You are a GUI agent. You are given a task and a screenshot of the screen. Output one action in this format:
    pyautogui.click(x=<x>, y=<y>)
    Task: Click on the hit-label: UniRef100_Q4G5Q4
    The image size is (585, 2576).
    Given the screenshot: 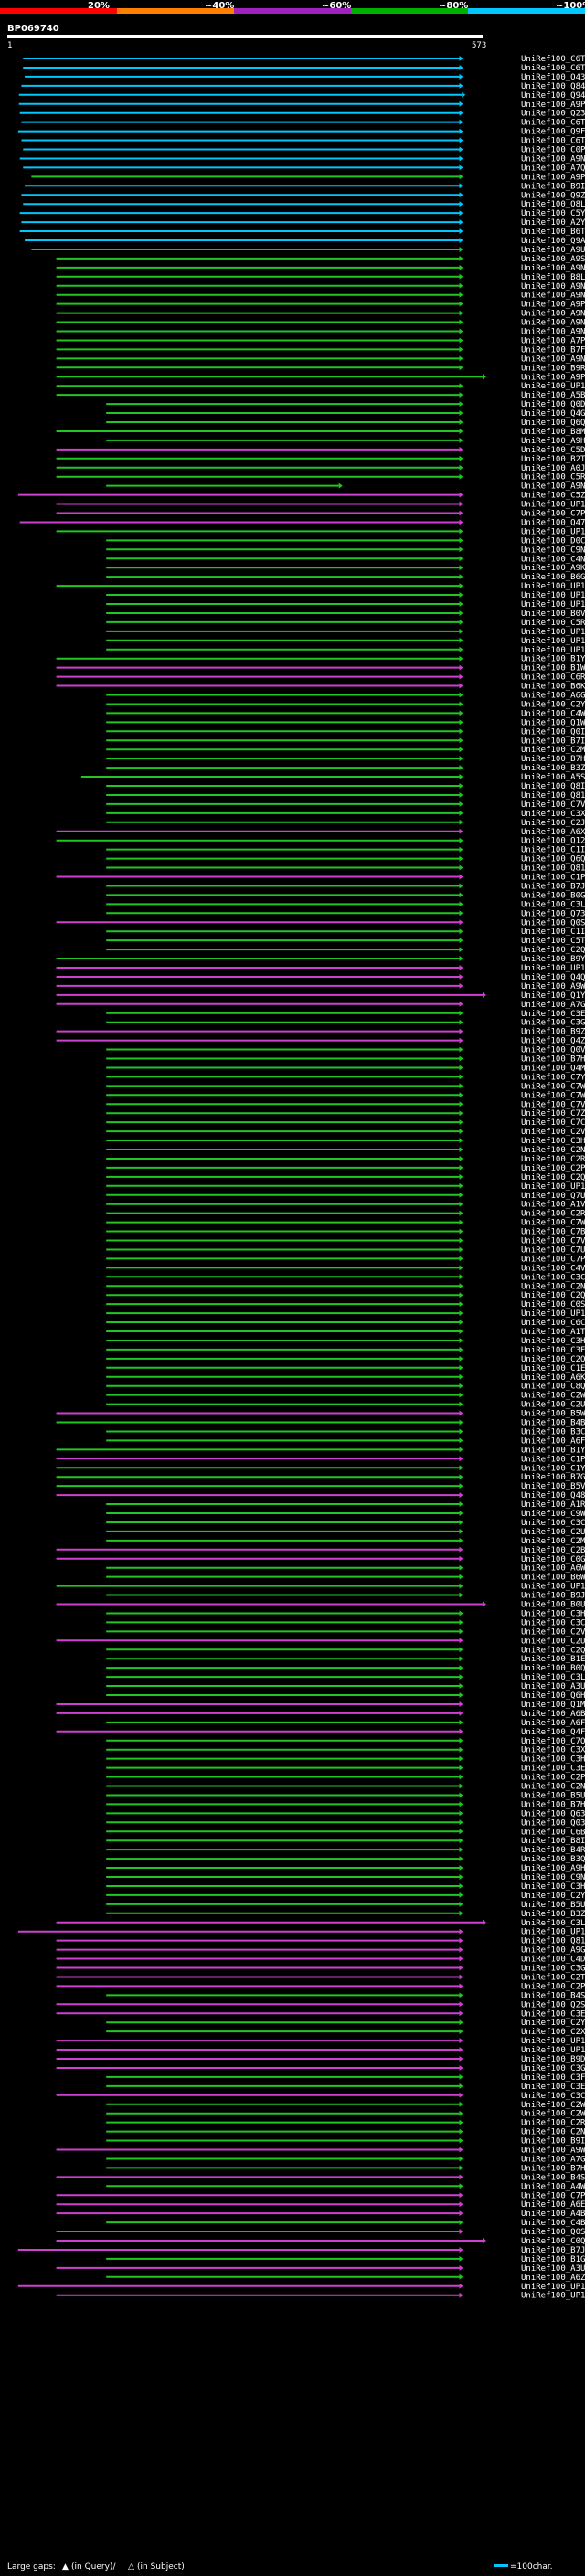 What is the action you would take?
    pyautogui.click(x=553, y=414)
    